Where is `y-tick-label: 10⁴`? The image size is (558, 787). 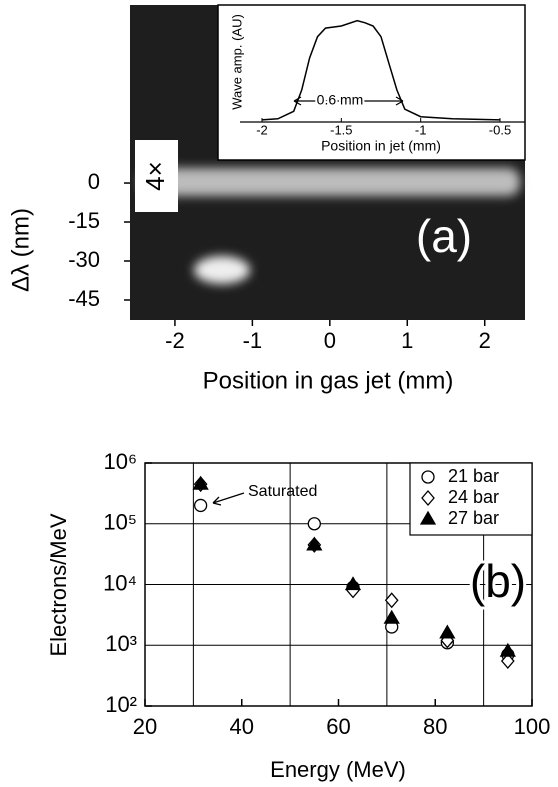 y-tick-label: 10⁴ is located at coordinates (120, 582).